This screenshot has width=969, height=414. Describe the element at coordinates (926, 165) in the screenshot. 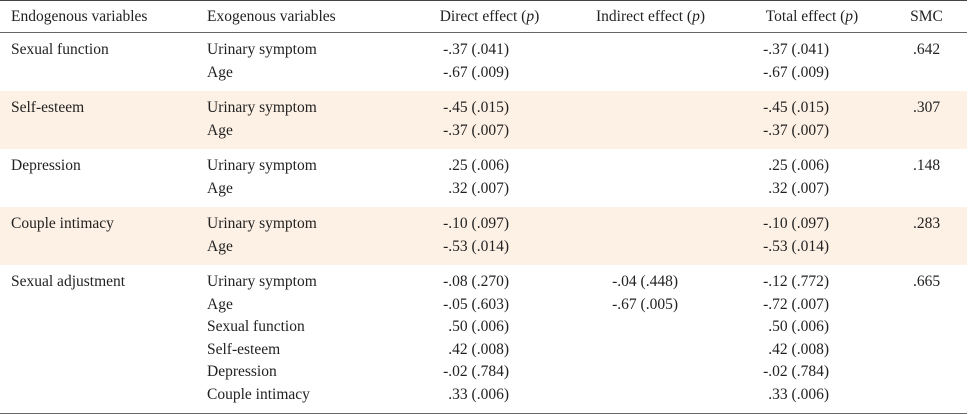

I see `smc-value: .148` at that location.